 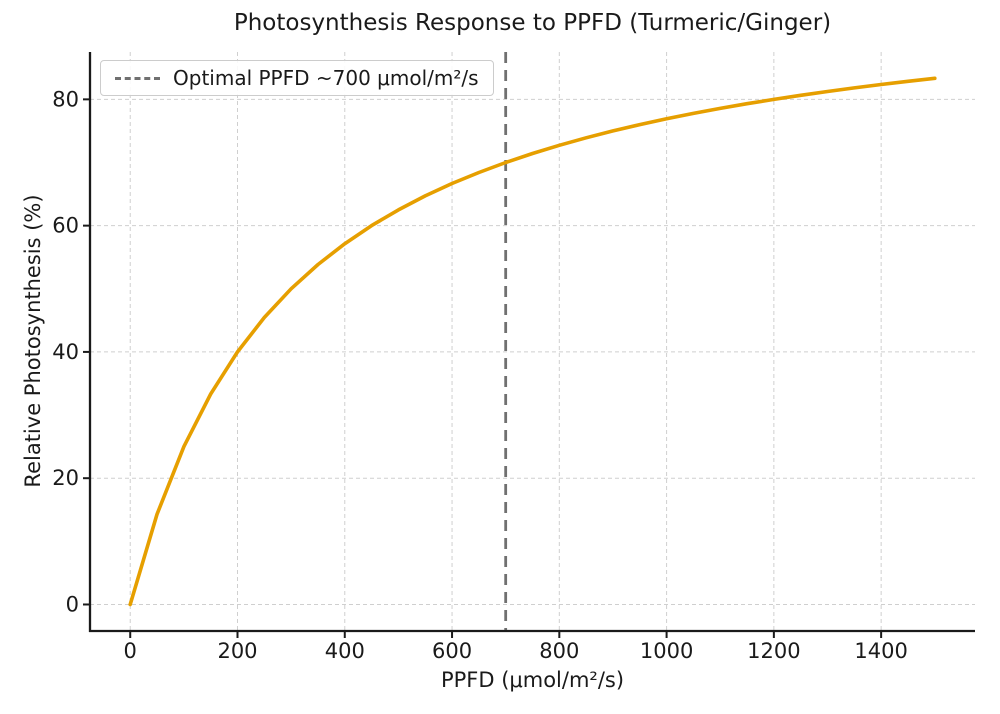 What do you see at coordinates (72, 604) in the screenshot?
I see `y-tick-label: 0` at bounding box center [72, 604].